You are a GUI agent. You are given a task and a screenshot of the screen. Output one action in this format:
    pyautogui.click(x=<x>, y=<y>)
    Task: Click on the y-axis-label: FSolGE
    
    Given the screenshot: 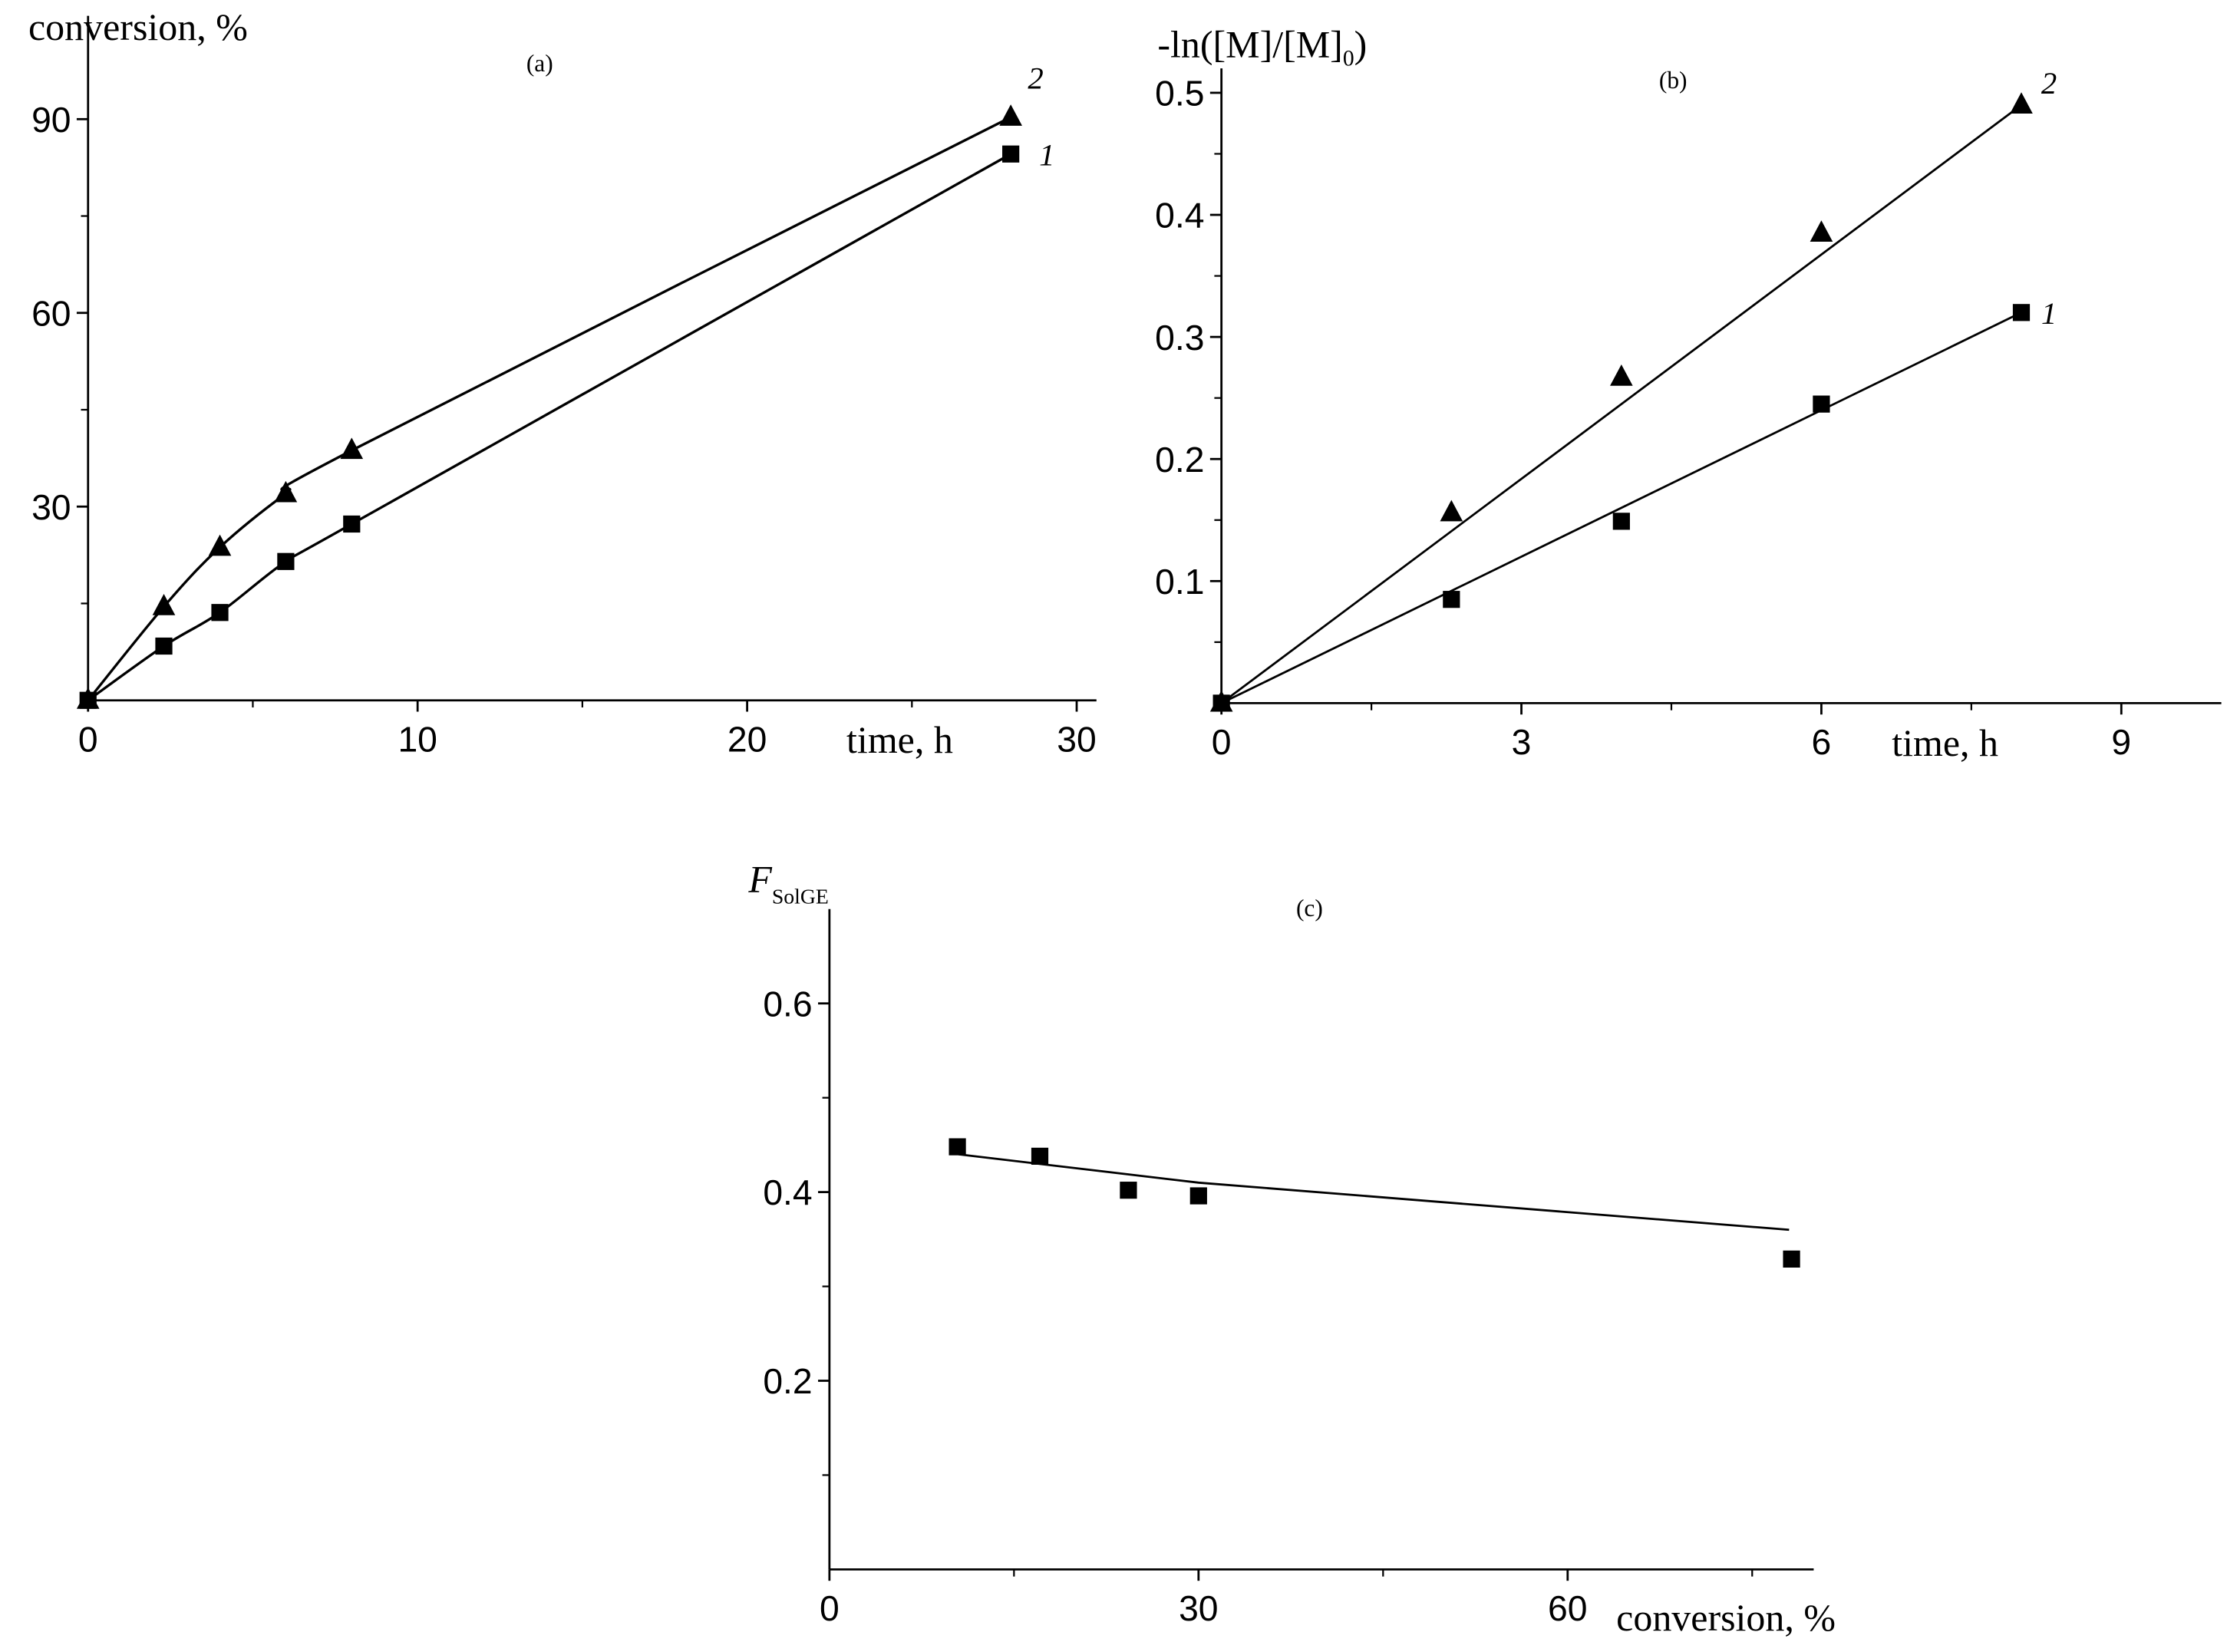 What is the action you would take?
    pyautogui.click(x=788, y=883)
    